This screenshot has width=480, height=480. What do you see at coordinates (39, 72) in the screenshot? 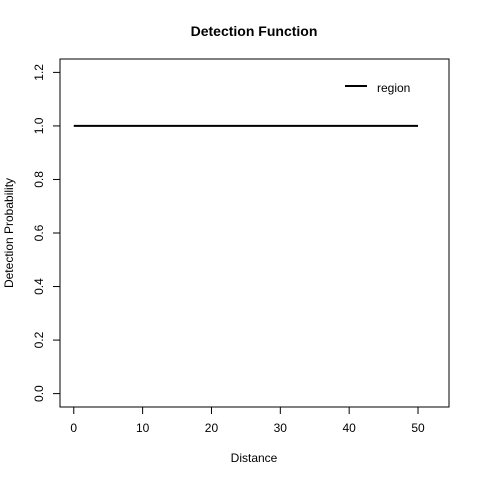
I see `y-tick-label: 1.2` at bounding box center [39, 72].